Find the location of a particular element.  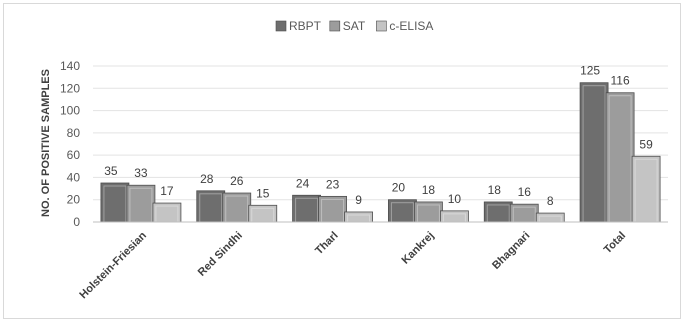

y-tick-label: 40 is located at coordinates (74, 177).